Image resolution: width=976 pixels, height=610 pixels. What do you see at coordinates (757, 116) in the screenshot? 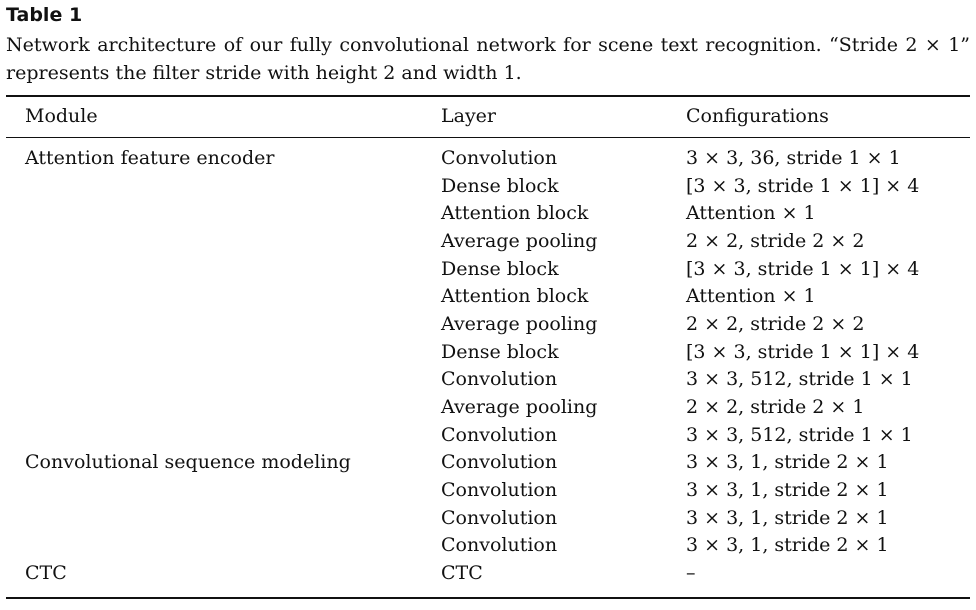
I see `header-configurations: Configurations` at bounding box center [757, 116].